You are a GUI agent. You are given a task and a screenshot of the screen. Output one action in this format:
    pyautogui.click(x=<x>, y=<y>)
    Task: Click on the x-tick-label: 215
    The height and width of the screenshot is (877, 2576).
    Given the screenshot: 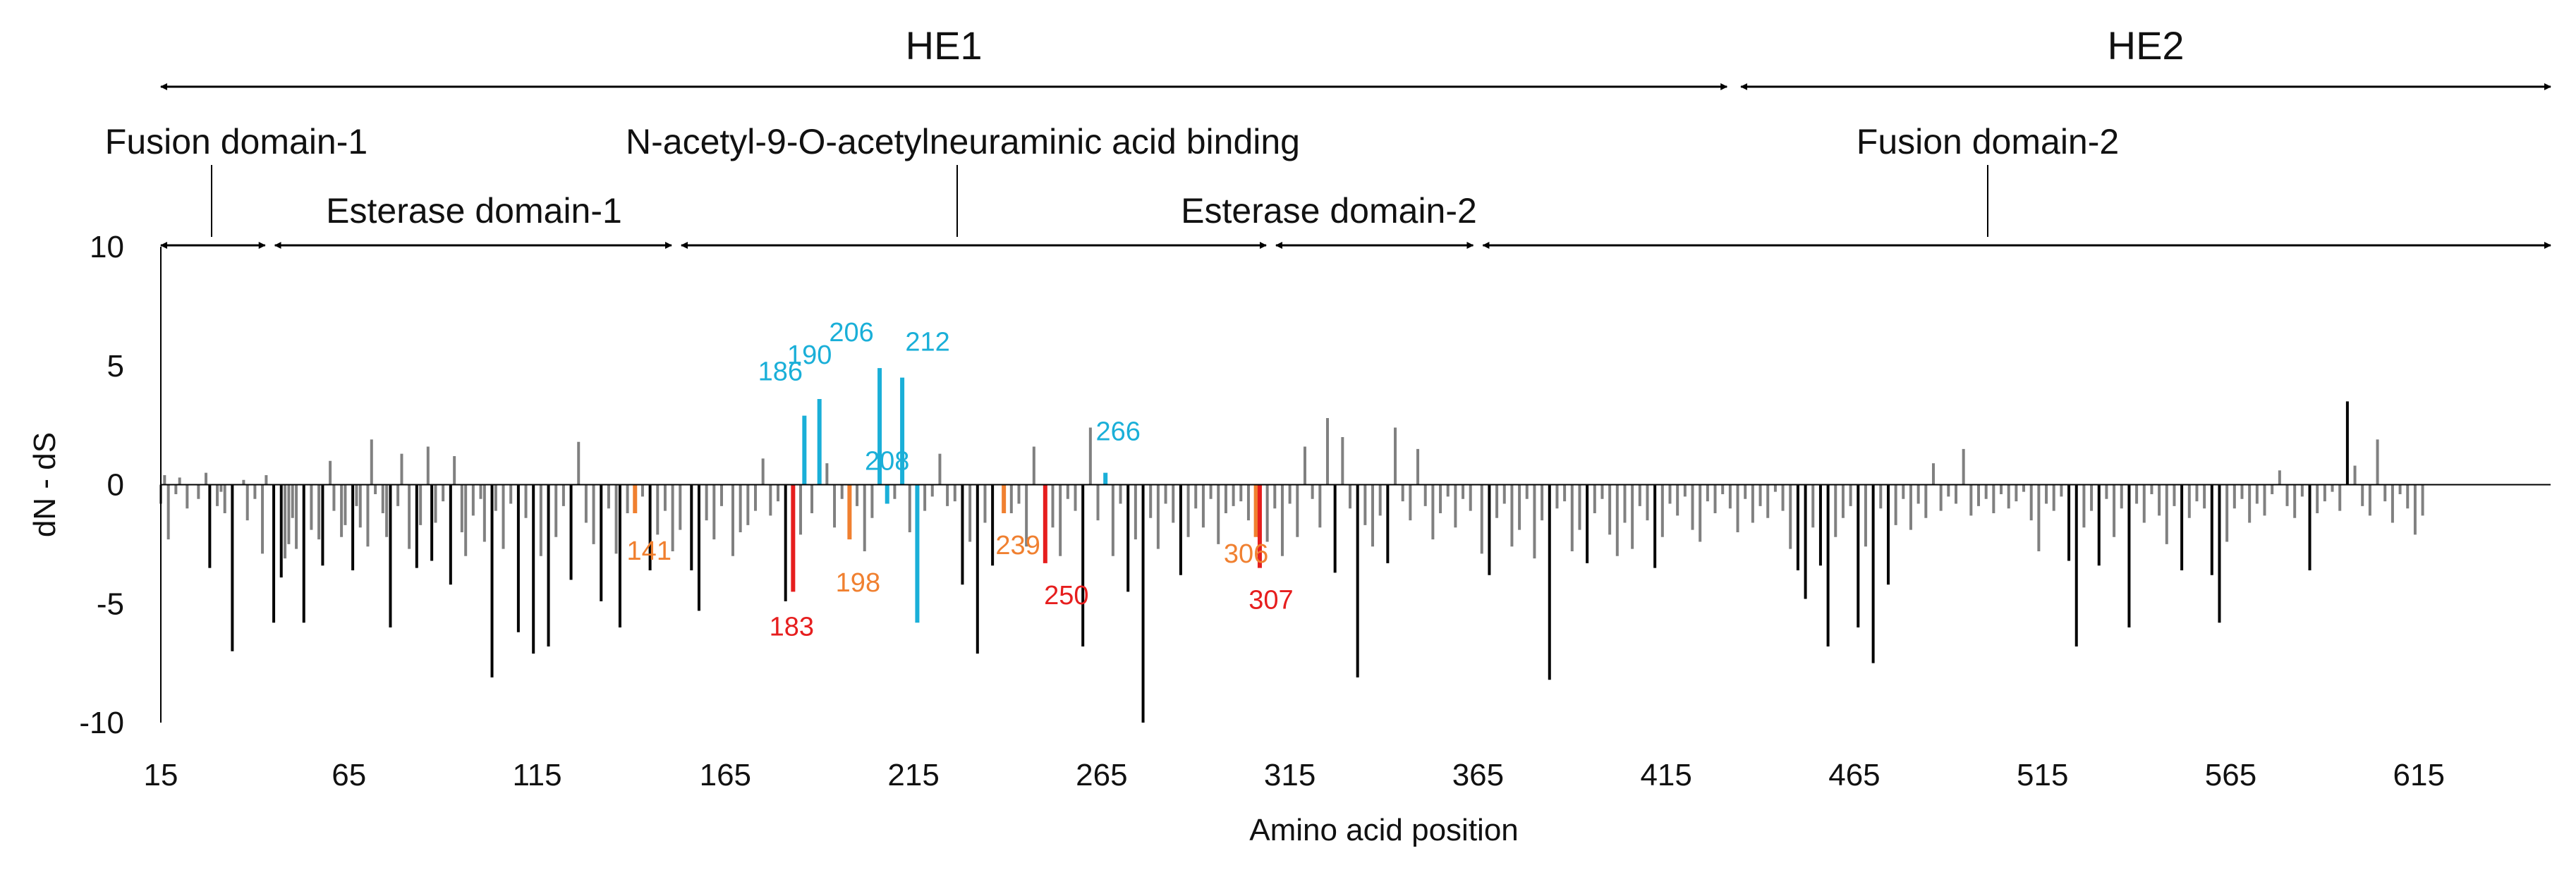 What is the action you would take?
    pyautogui.click(x=913, y=775)
    